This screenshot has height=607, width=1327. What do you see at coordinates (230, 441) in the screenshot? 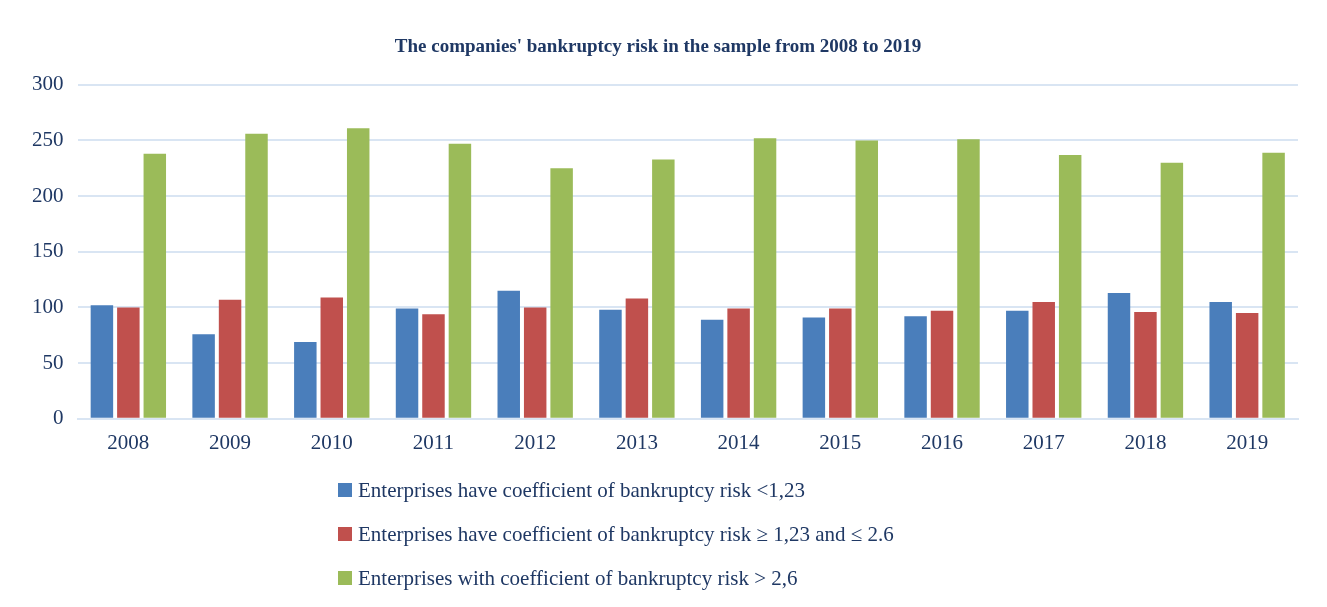
I see `x-tick-label: 2009` at bounding box center [230, 441].